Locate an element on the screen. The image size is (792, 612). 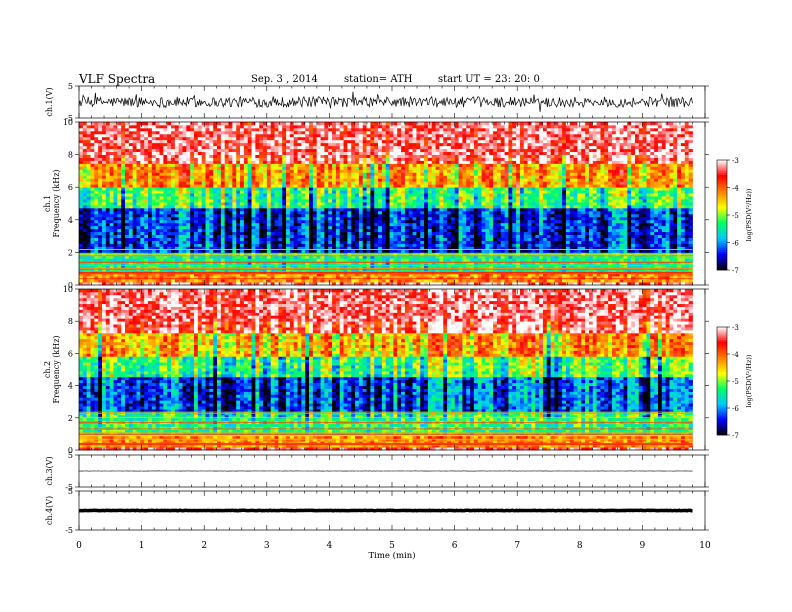
chart-title: VLF Spectra is located at coordinates (117, 79).